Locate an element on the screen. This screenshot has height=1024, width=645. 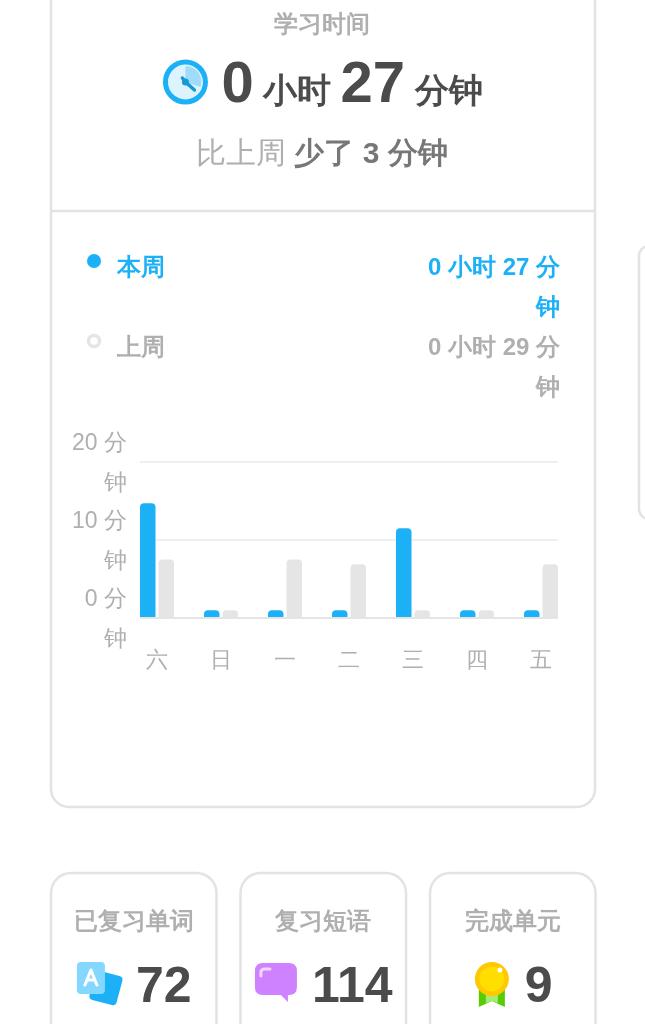
x-tick-label: 二 is located at coordinates (349, 659).